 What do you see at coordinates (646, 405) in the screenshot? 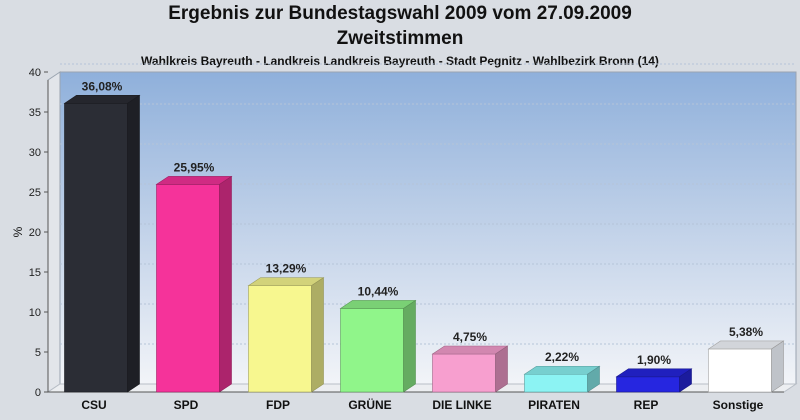
I see `category-label: REP` at bounding box center [646, 405].